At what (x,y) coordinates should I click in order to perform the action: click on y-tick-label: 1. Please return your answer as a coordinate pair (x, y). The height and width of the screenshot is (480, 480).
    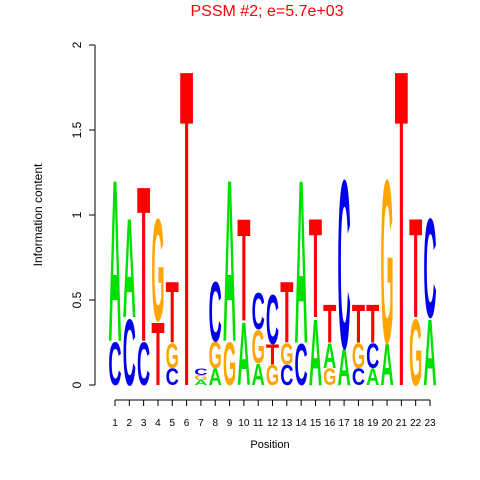
    Looking at the image, I should click on (77, 214).